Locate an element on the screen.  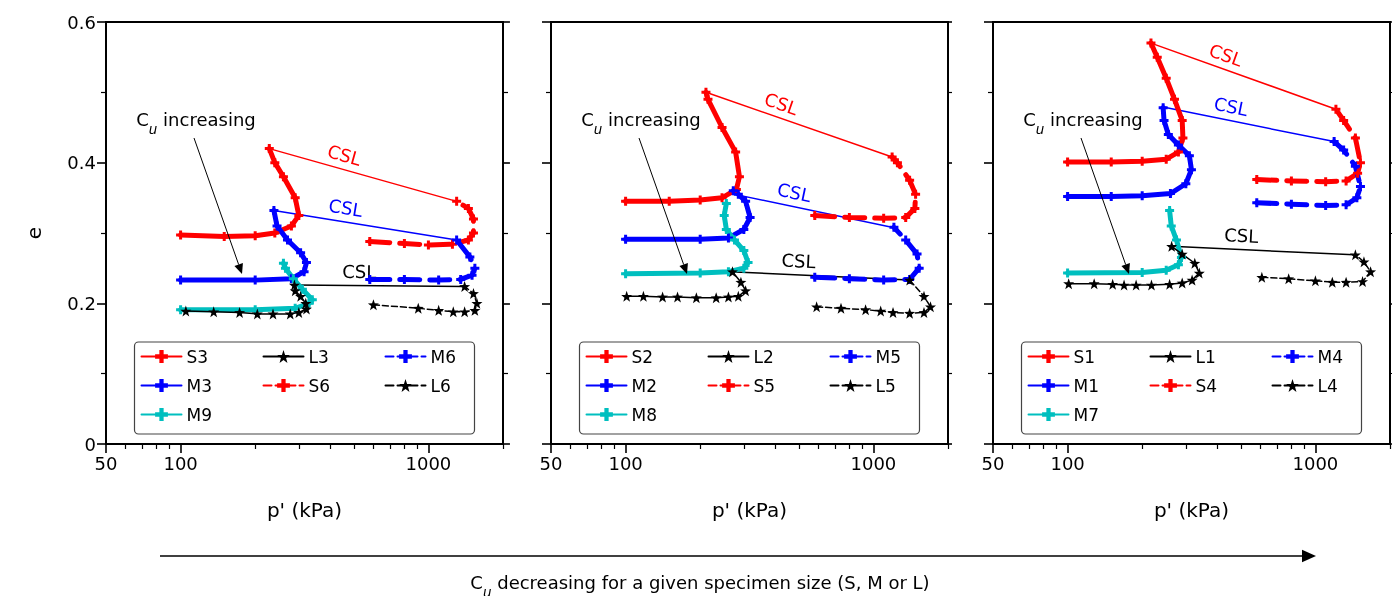
legend-label: M2 is located at coordinates (644, 385).